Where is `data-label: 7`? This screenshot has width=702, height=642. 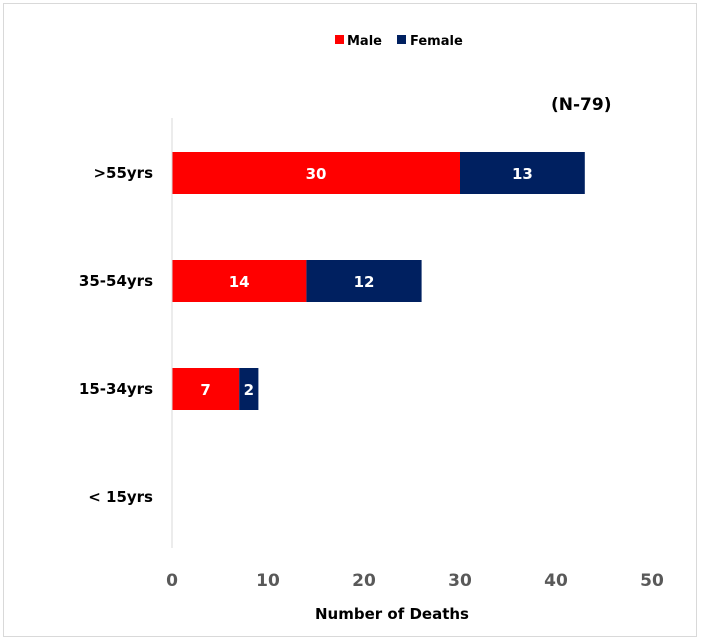
data-label: 7 is located at coordinates (205, 390).